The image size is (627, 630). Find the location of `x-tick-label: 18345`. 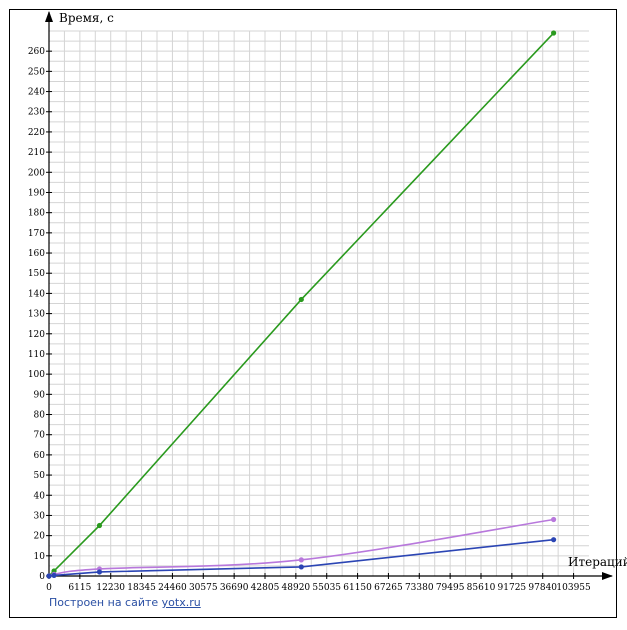

x-tick-label: 18345 is located at coordinates (141, 588).